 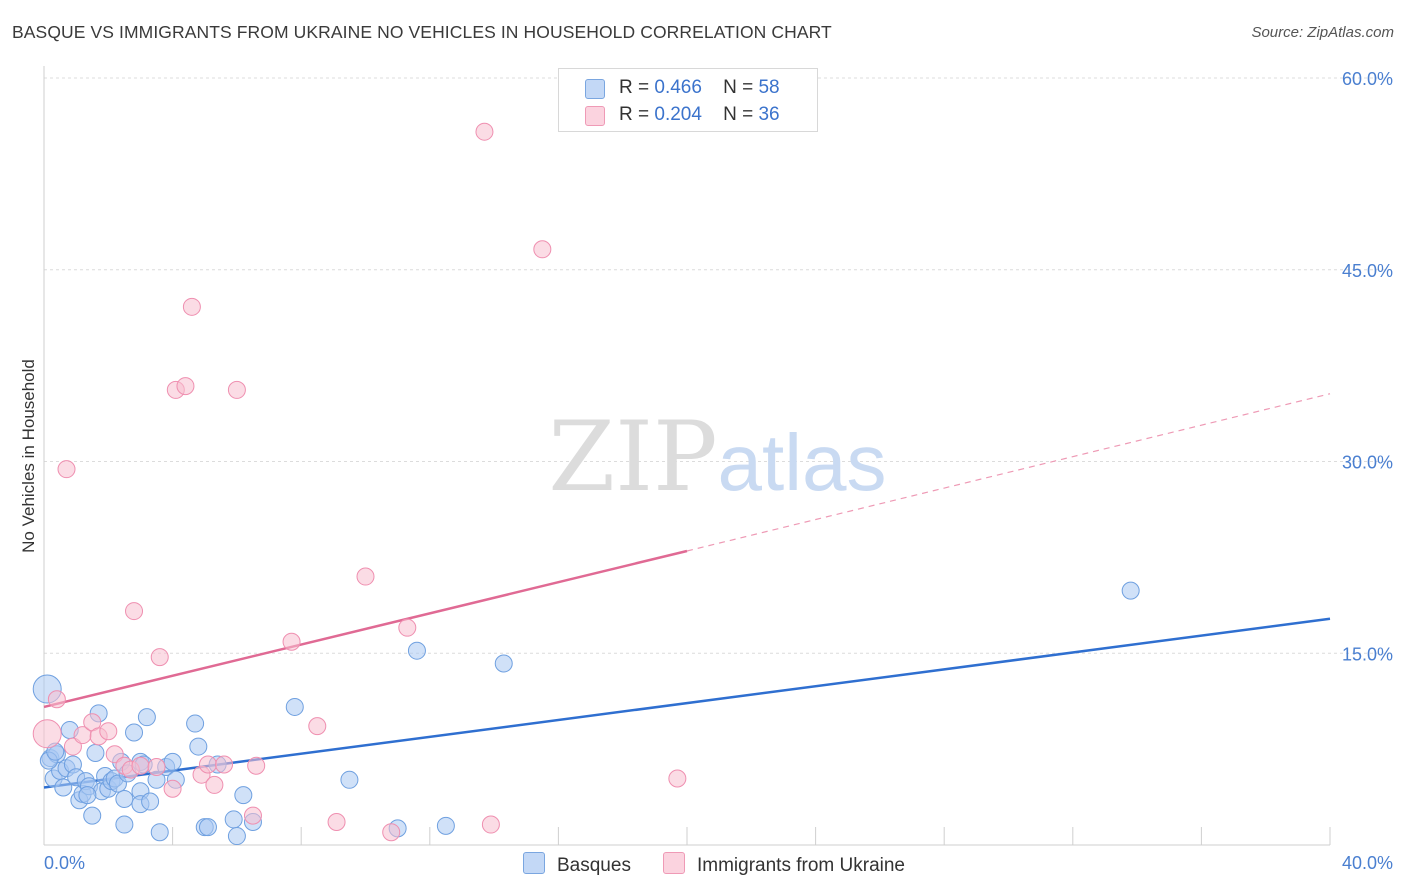 What do you see at coordinates (28, 456) in the screenshot?
I see `y-axis-label: No Vehicles in Household` at bounding box center [28, 456].